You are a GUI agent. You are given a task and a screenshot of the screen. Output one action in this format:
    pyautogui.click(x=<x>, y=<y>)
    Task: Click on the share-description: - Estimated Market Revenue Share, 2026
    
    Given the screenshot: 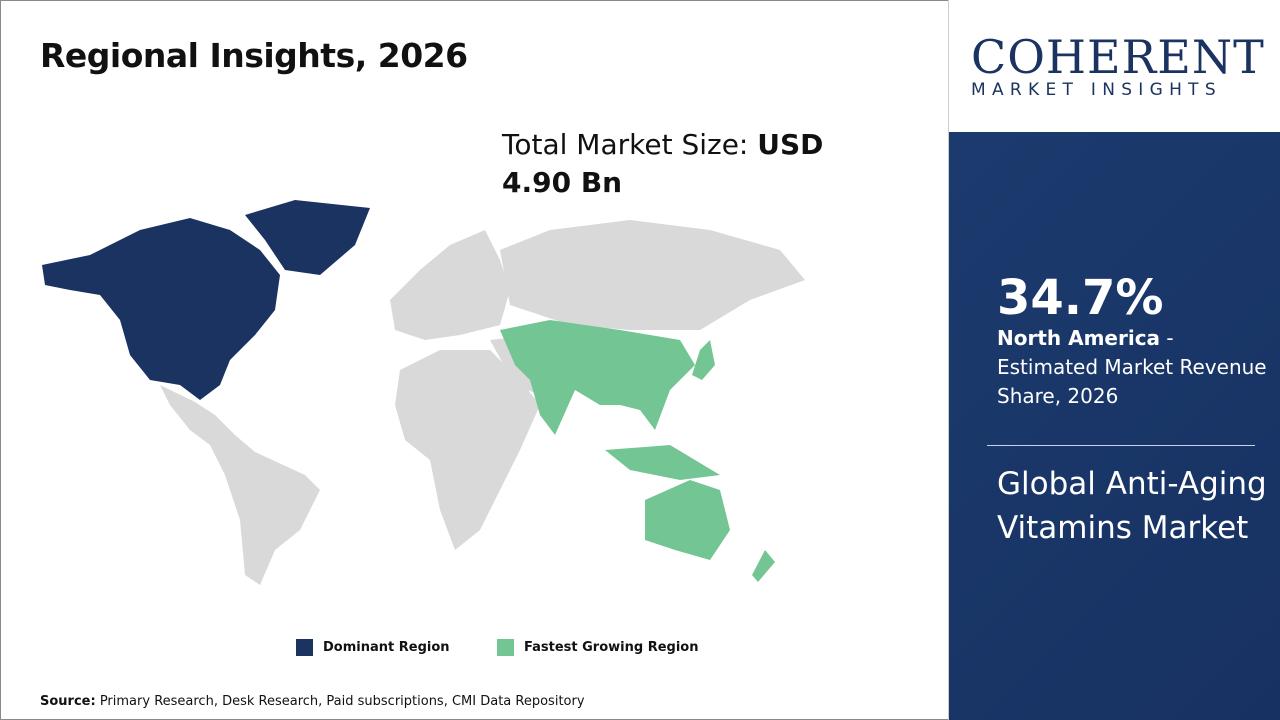 What is the action you would take?
    pyautogui.click(x=1132, y=367)
    